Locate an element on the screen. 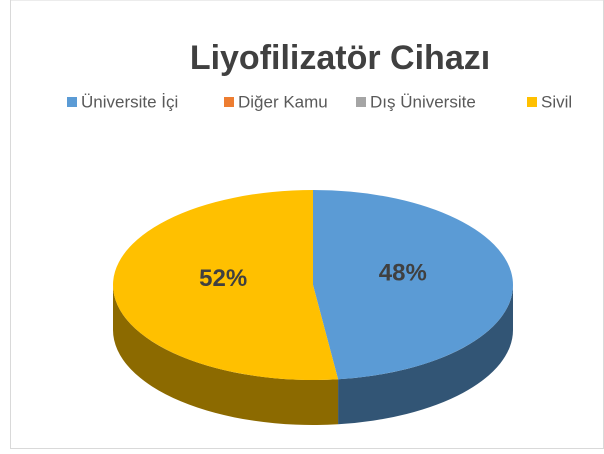  legend-label: Diğer Kamu is located at coordinates (283, 101).